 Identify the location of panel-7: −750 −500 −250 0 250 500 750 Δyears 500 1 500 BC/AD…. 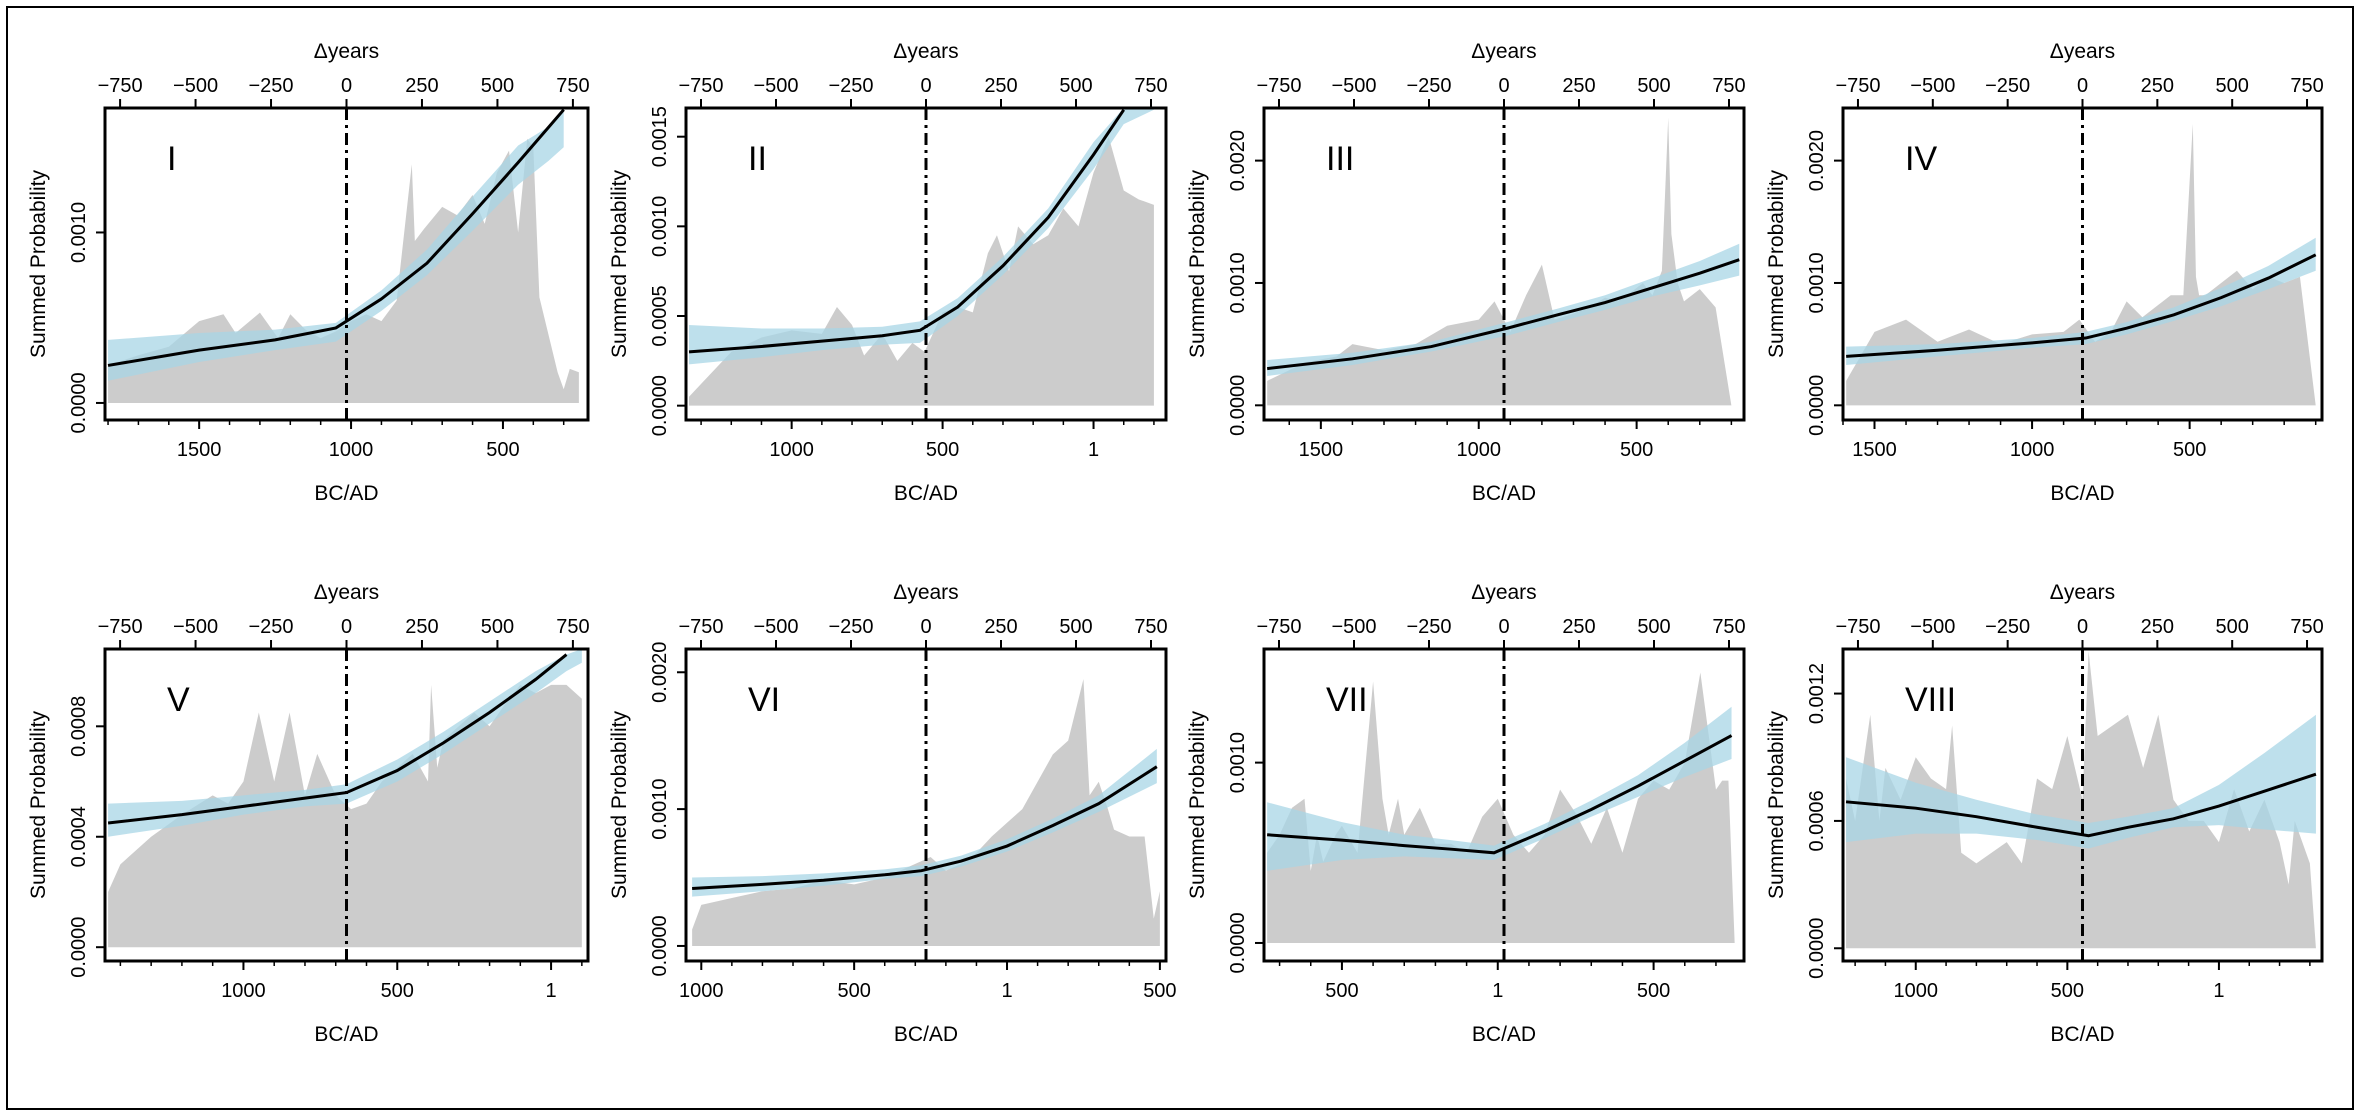
(1466, 813).